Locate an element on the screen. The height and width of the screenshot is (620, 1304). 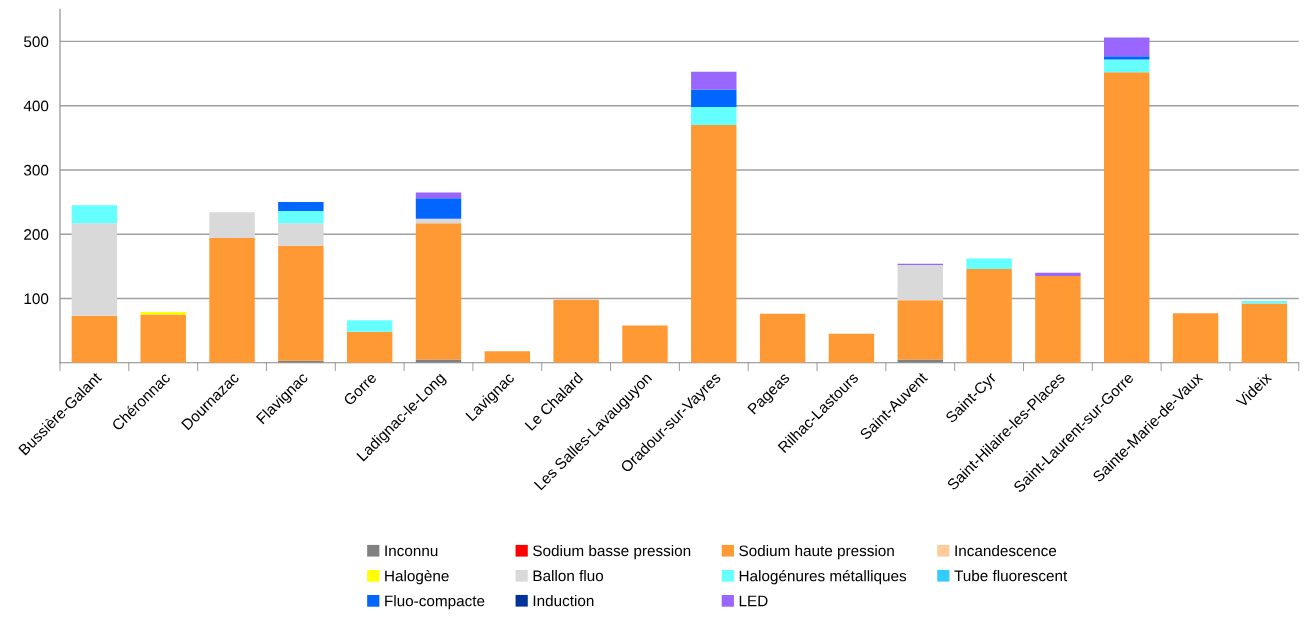
y-tick-label: 500 is located at coordinates (36, 42).